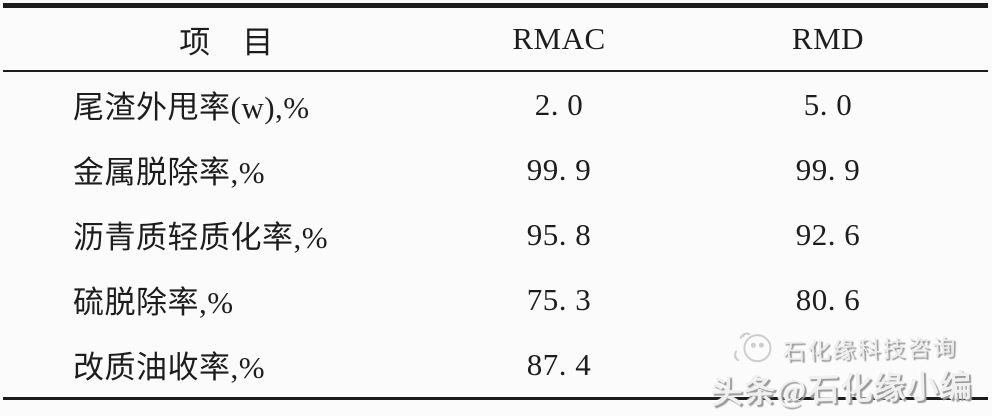 This screenshot has width=992, height=416. Describe the element at coordinates (153, 302) in the screenshot. I see `row-label: 硫脱除率,%` at that location.